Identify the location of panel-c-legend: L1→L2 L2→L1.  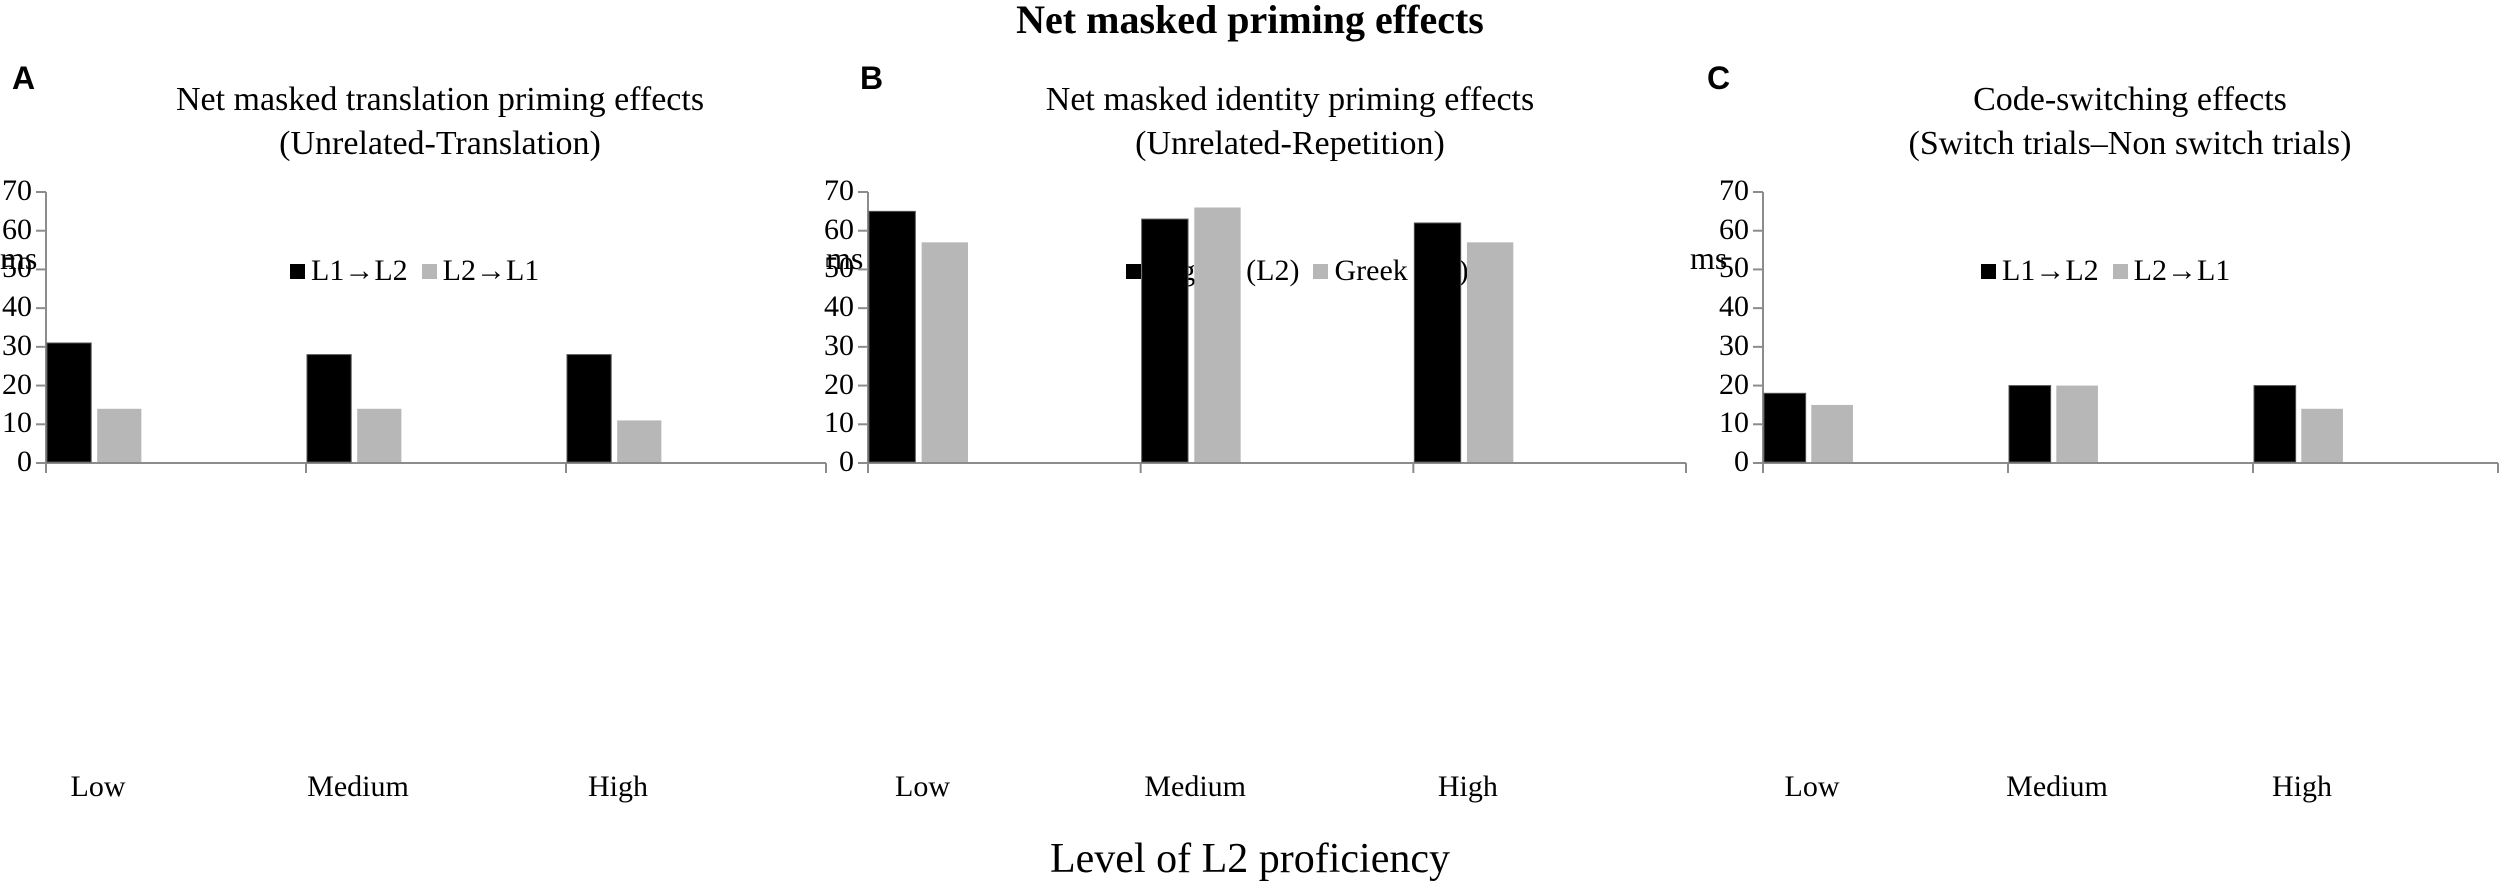
(2112, 271).